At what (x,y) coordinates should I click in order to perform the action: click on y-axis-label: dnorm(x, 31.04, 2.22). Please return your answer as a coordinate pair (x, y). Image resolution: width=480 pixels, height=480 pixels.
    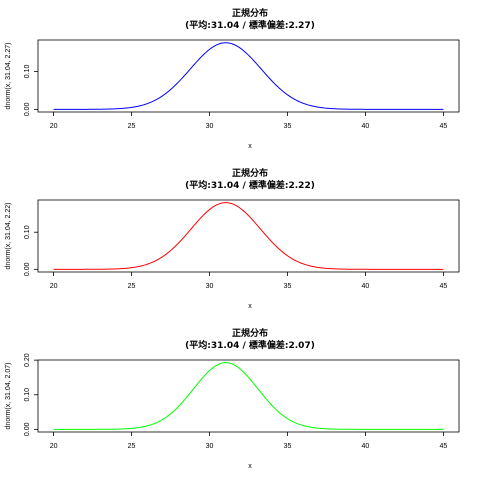
    Looking at the image, I should click on (8, 236).